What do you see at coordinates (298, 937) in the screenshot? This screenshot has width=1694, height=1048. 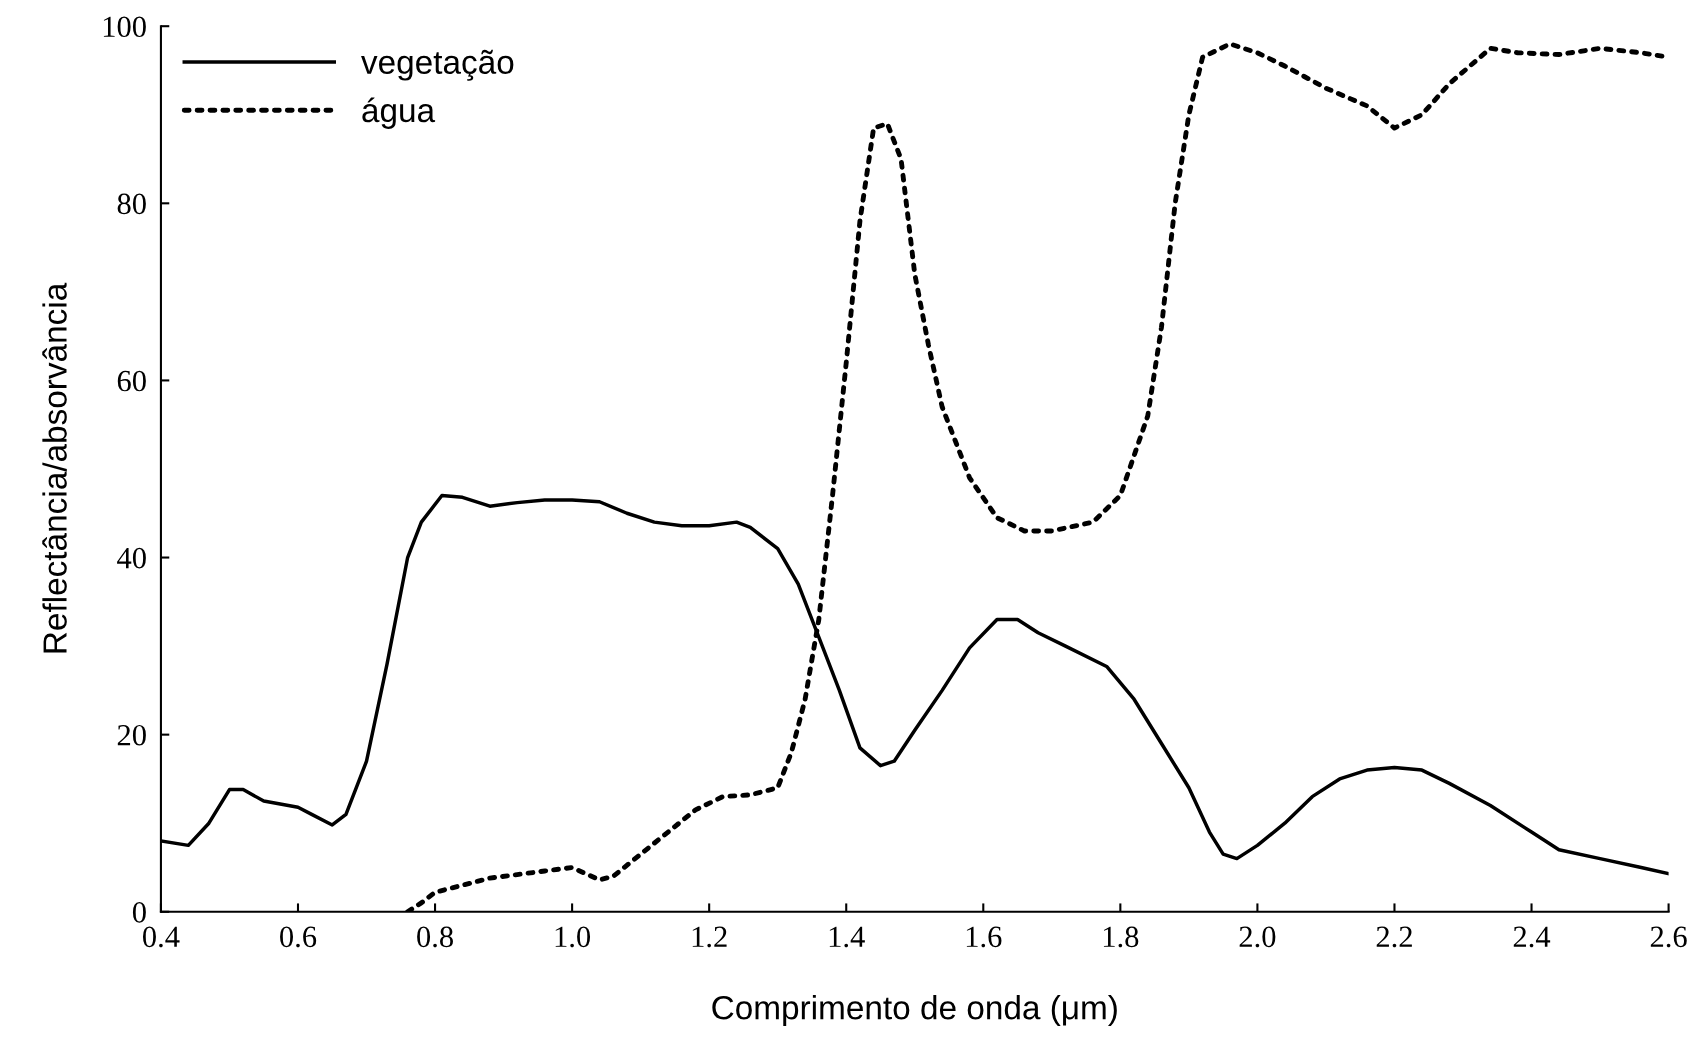 I see `x-tick-label: 0.6` at bounding box center [298, 937].